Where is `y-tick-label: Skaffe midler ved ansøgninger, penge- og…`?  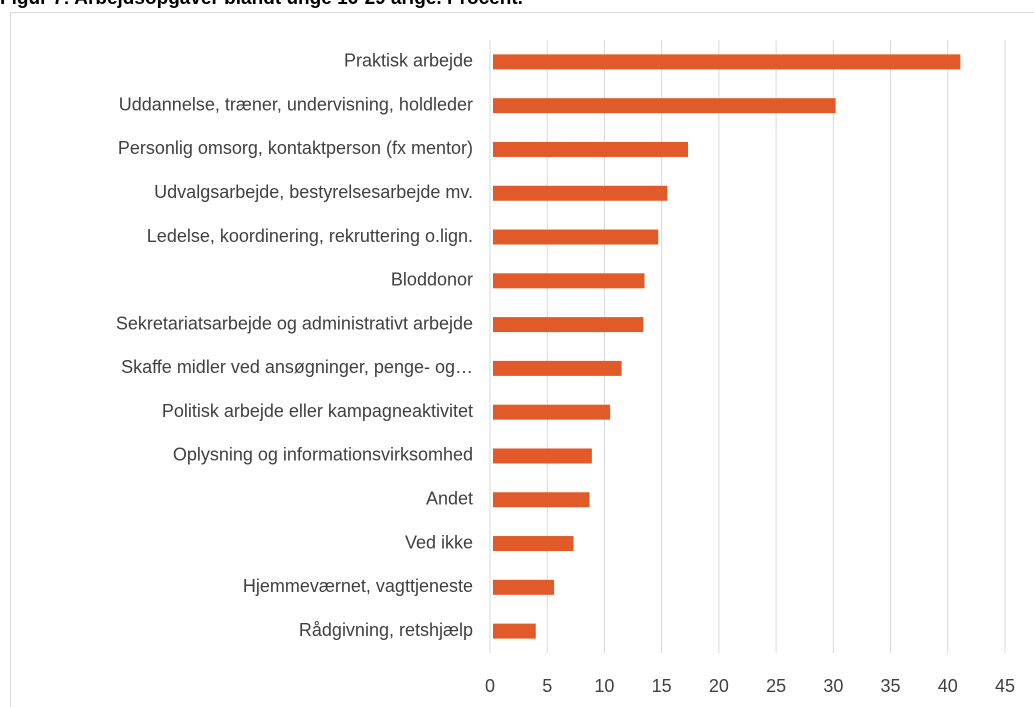 y-tick-label: Skaffe midler ved ansøgninger, penge- og… is located at coordinates (297, 367).